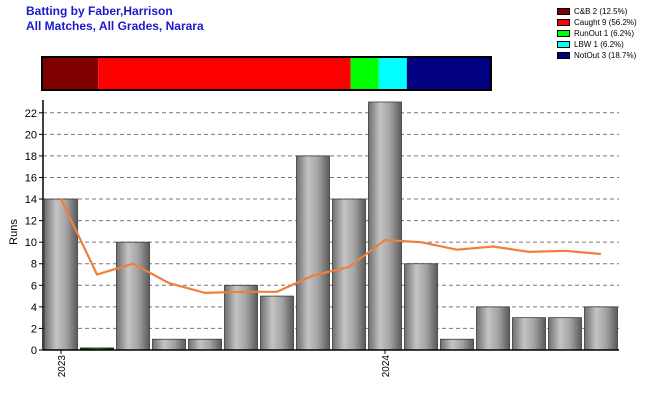 The image size is (650, 400). Describe the element at coordinates (563, 22) in the screenshot. I see `legend-swatch-caught` at that location.